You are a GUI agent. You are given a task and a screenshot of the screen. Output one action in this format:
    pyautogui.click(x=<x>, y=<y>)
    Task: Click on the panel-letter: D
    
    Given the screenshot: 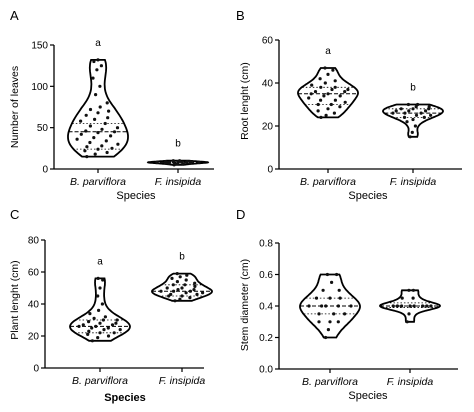 What is the action you would take?
    pyautogui.click(x=240, y=214)
    